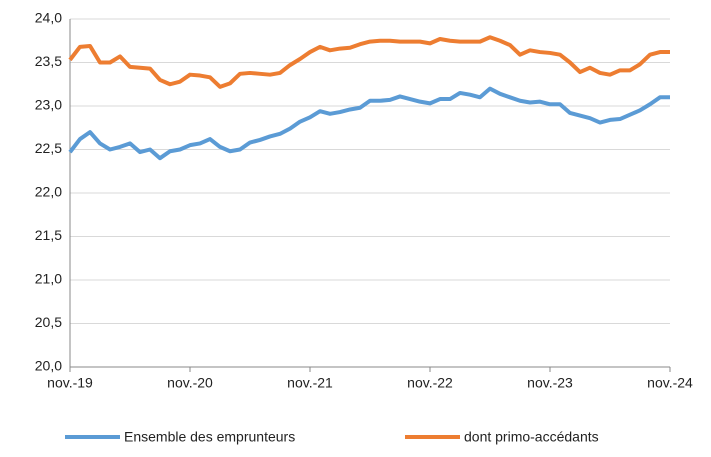  Describe the element at coordinates (48, 105) in the screenshot. I see `y-tick-label: 23,0` at that location.